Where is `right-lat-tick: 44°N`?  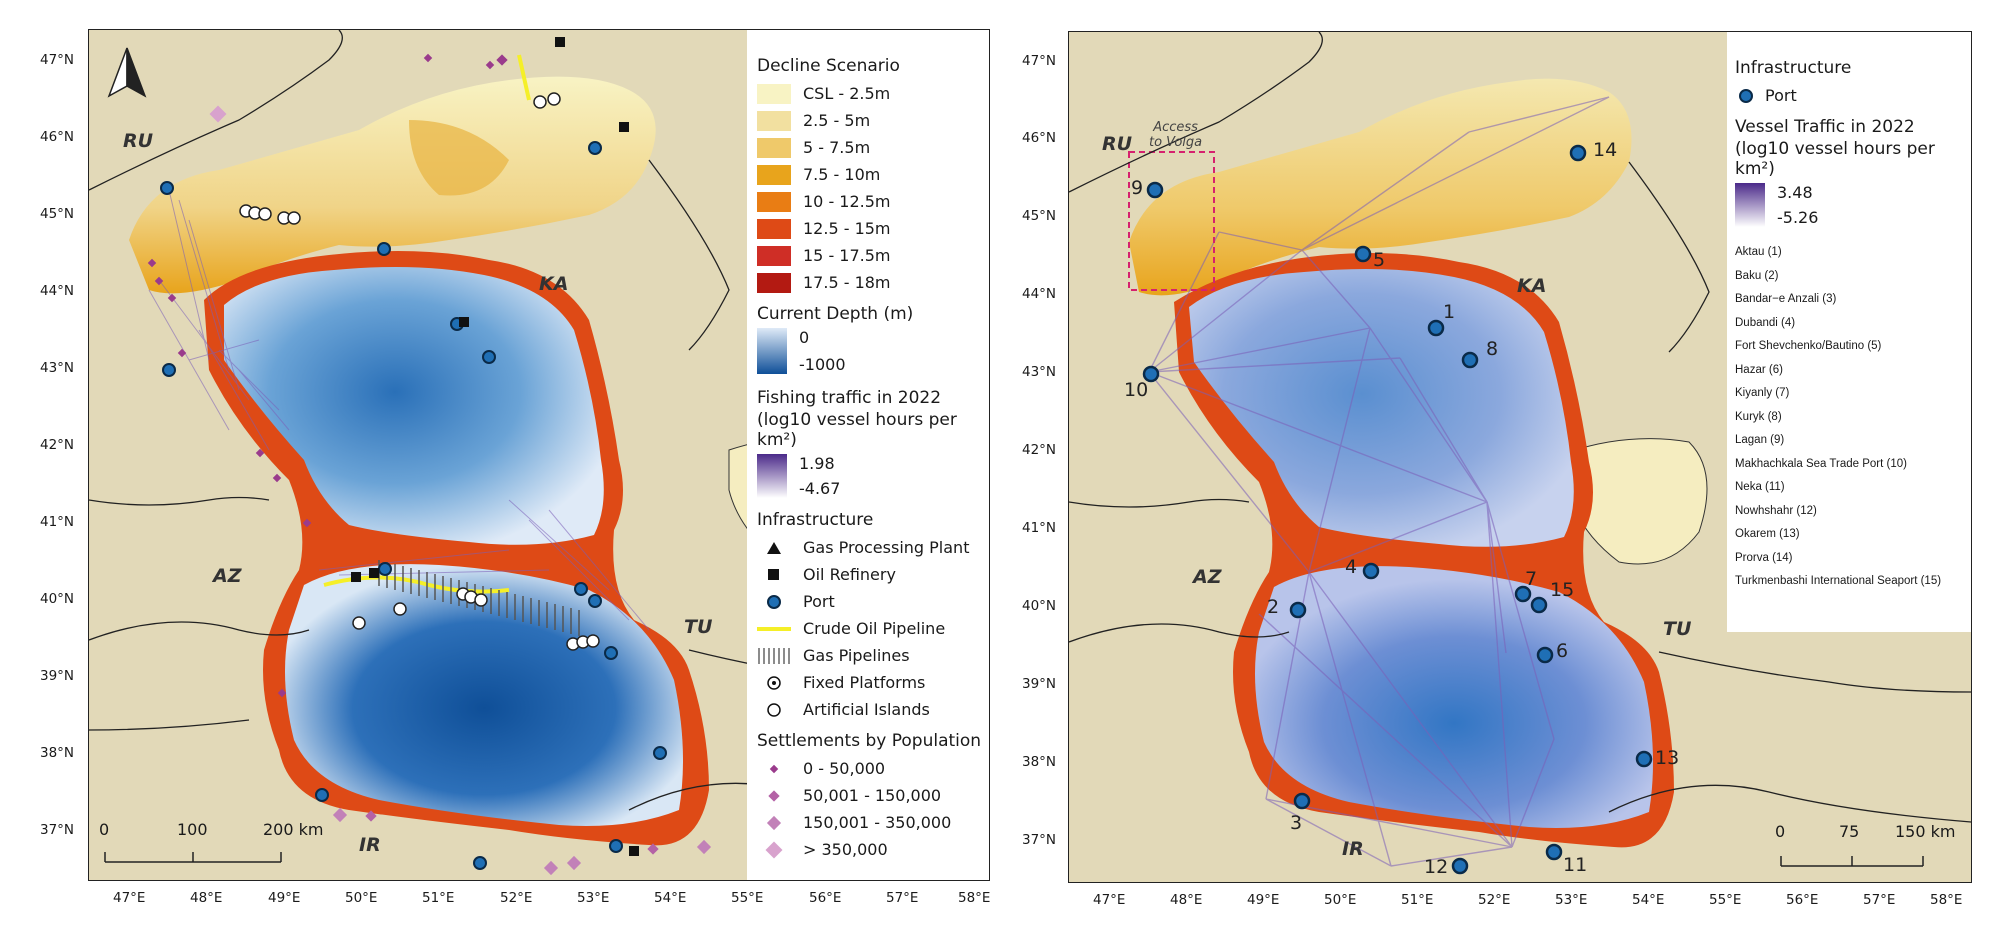
right-lat-tick: 44°N is located at coordinates (1039, 294).